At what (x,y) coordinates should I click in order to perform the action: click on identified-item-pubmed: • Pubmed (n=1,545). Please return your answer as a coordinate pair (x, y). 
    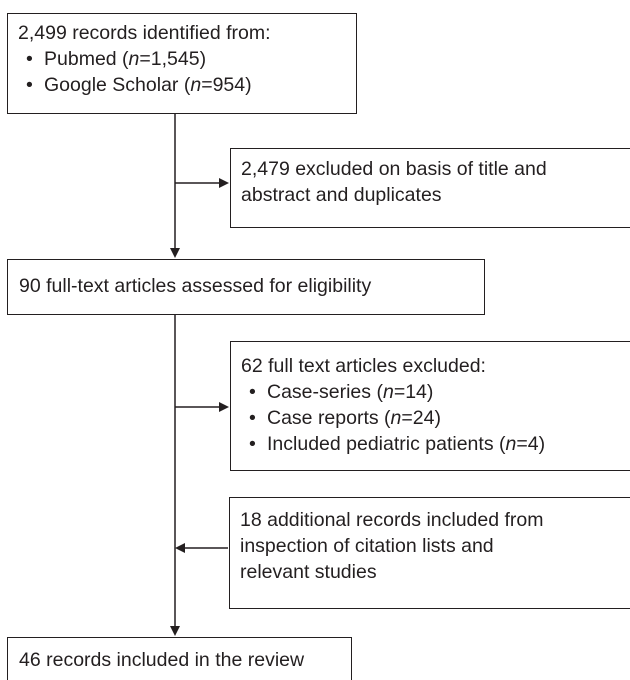
    Looking at the image, I should click on (116, 59).